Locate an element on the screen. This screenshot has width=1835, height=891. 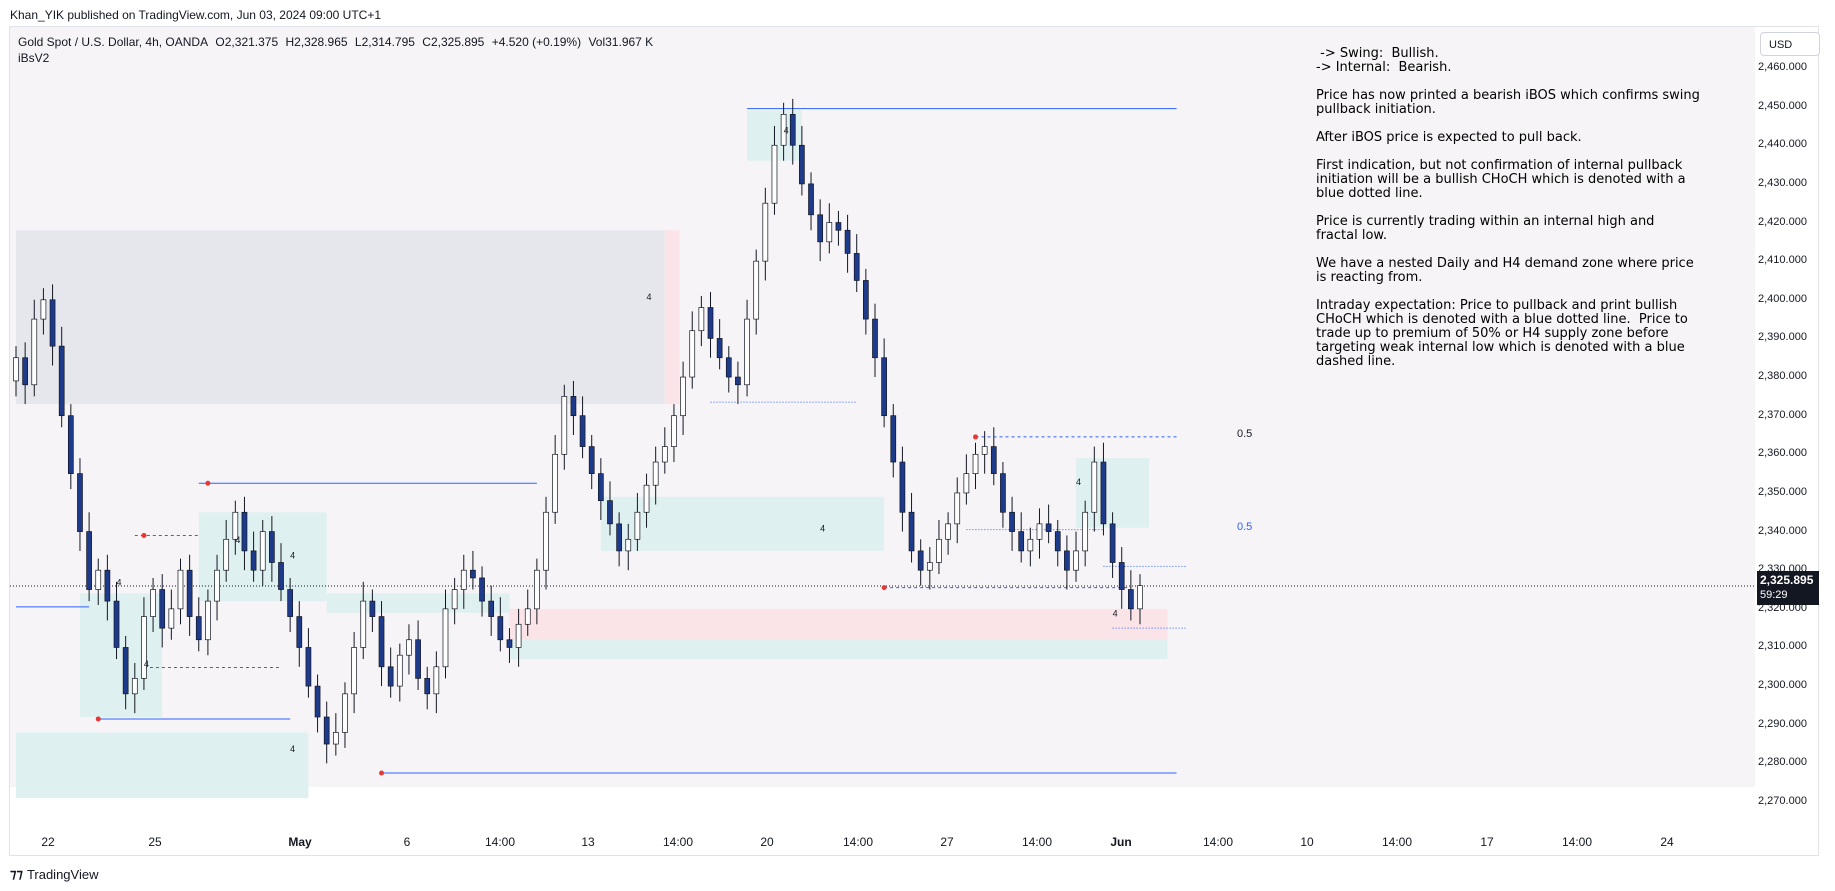
bar-countdown: 59:29 is located at coordinates (1774, 595).